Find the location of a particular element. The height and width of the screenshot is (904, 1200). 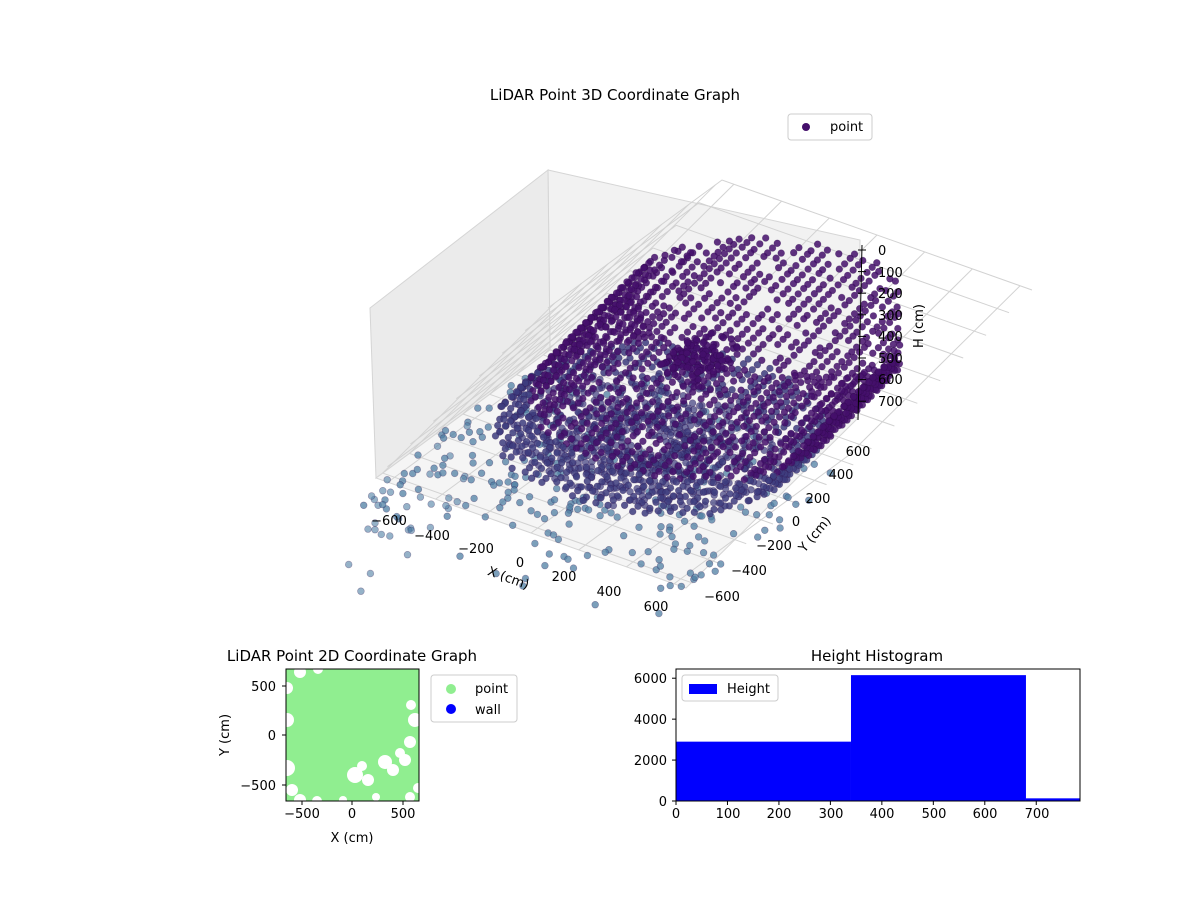

histogram-y-ticks: 0 2000 4000 6000 is located at coordinates (650, 741).